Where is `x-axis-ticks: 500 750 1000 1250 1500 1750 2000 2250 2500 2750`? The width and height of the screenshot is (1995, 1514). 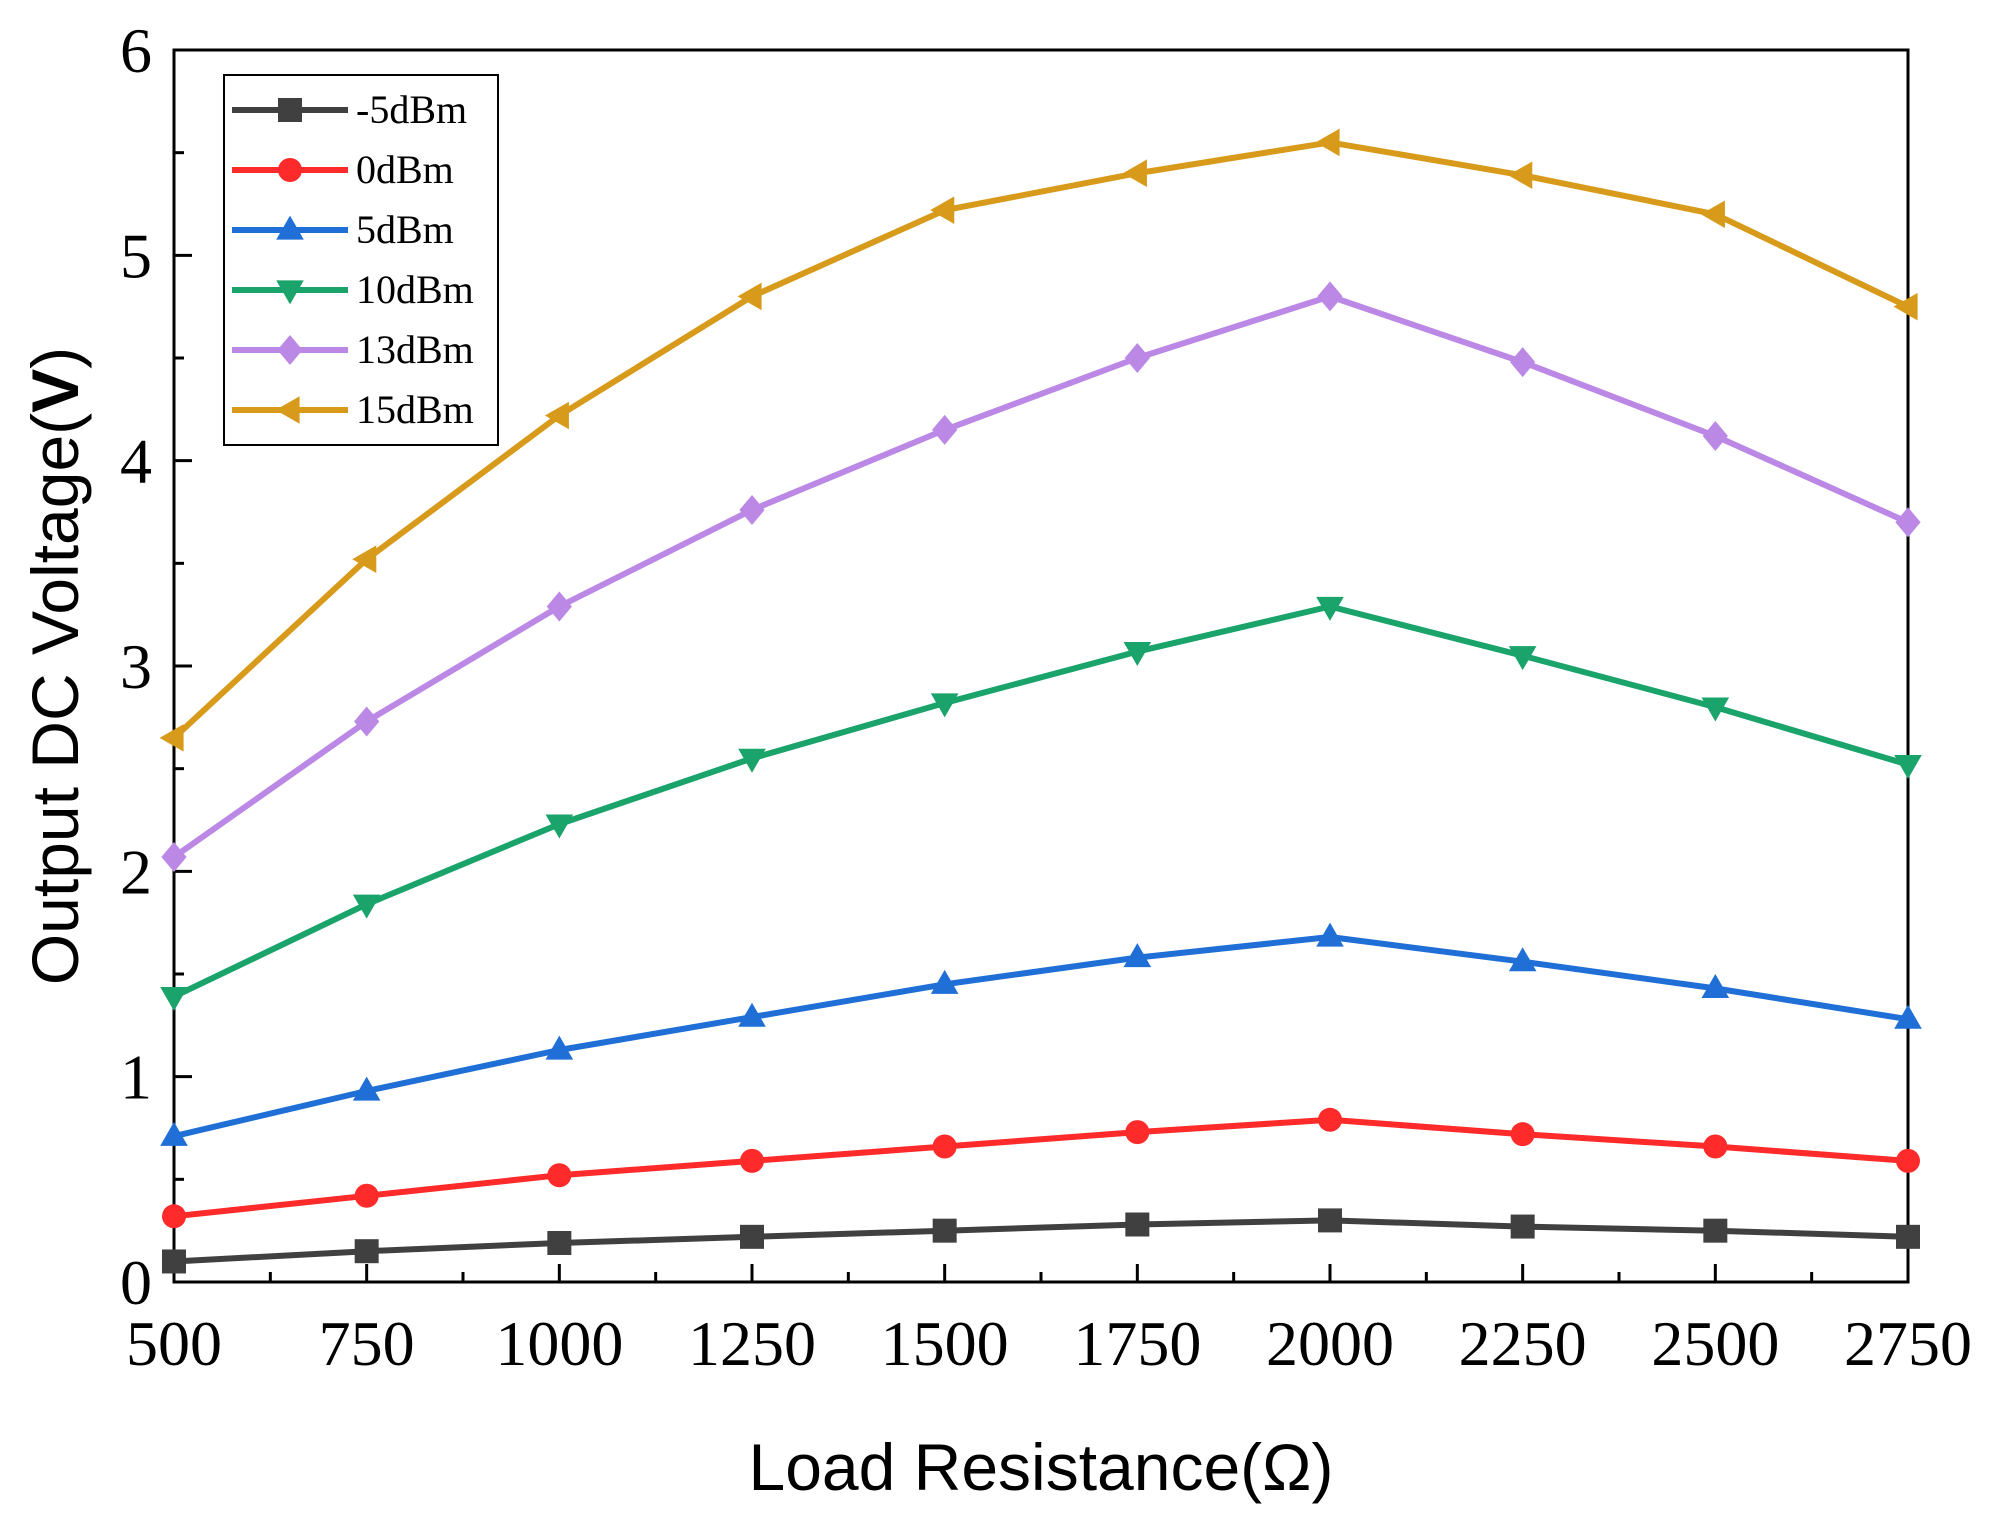 x-axis-ticks: 500 750 1000 1250 1500 1750 2000 2250 2500 2750 is located at coordinates (1049, 1321).